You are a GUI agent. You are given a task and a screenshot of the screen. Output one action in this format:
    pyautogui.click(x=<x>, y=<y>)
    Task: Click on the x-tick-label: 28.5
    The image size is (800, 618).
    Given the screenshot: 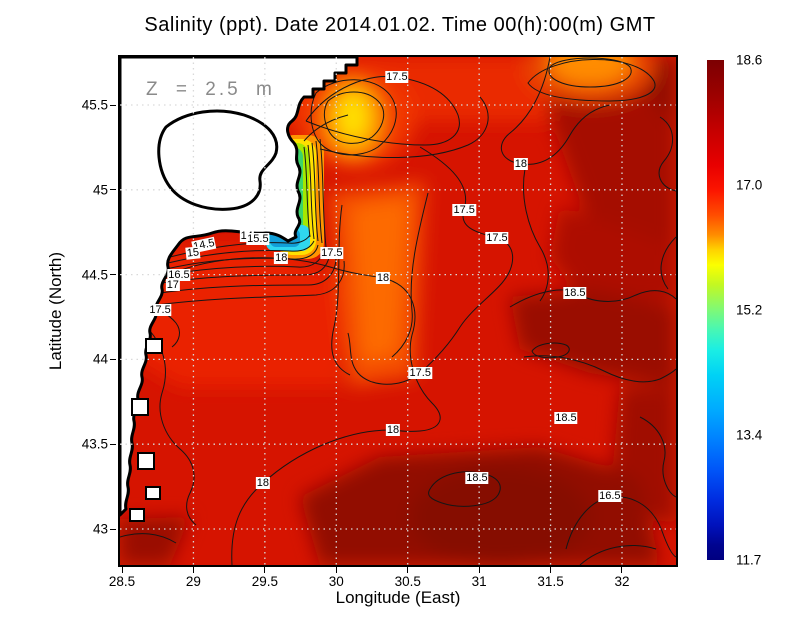 What is the action you would take?
    pyautogui.click(x=122, y=581)
    